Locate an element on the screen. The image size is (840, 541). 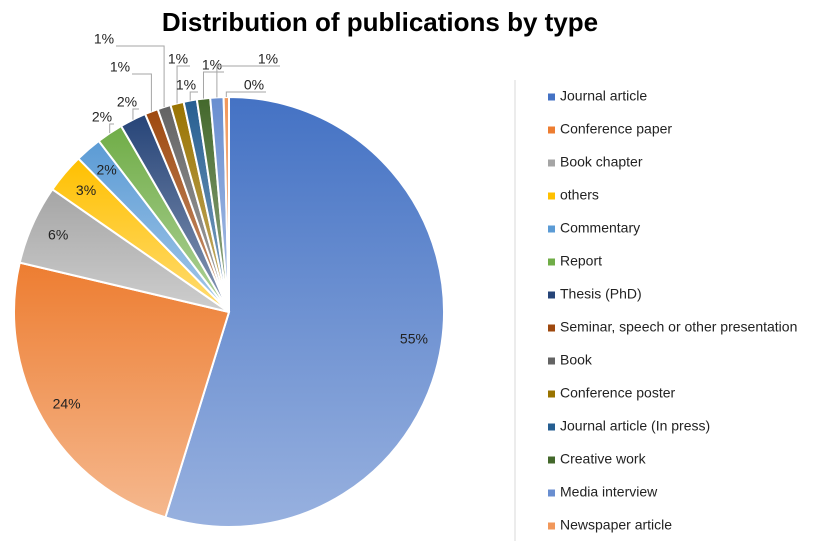
legend-label: Newspaper article is located at coordinates (616, 525).